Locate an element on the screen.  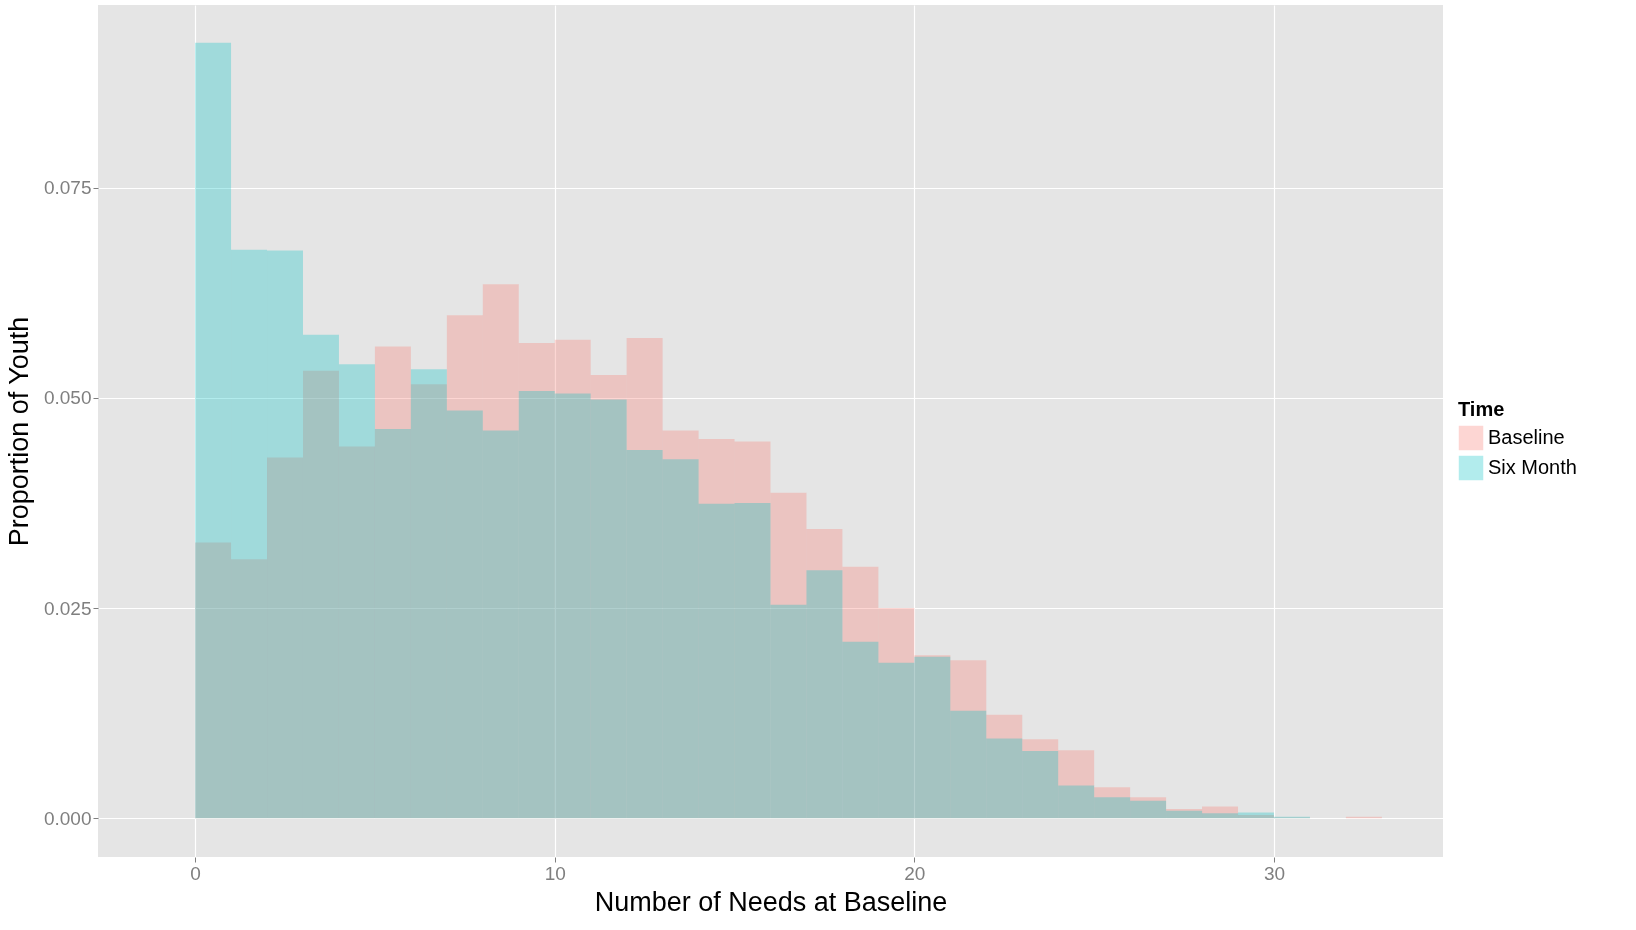
legend-title: Time is located at coordinates (1481, 409).